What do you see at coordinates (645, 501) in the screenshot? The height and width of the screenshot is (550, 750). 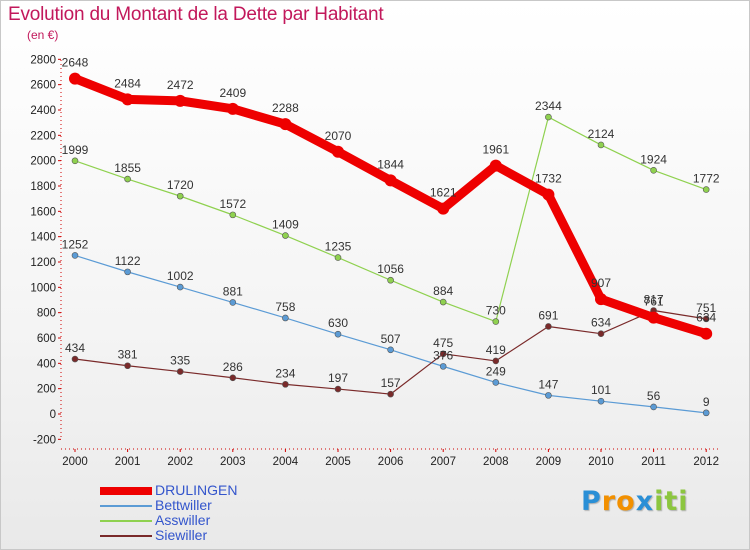 I see `logo-letter: x` at bounding box center [645, 501].